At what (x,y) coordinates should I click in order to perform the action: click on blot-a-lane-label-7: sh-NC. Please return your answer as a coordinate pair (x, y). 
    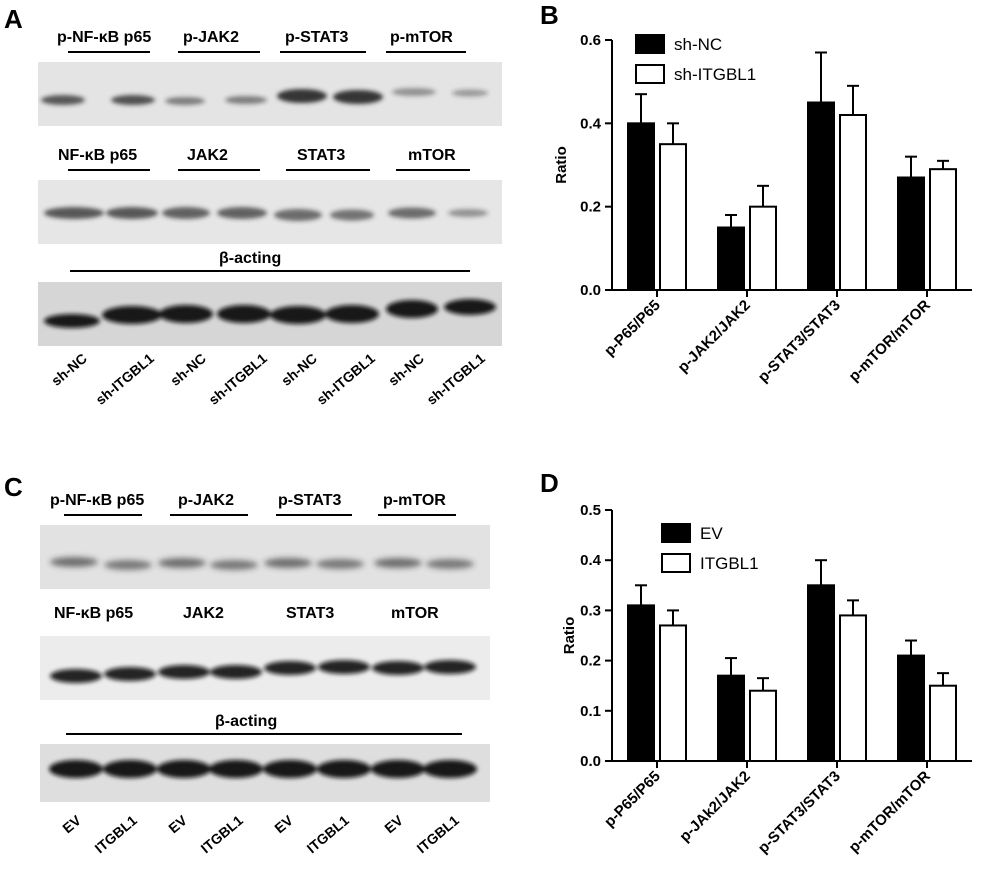
    Looking at the image, I should click on (406, 369).